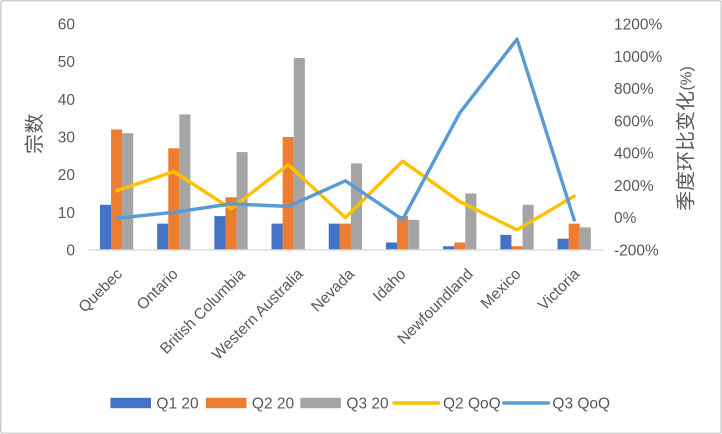  Describe the element at coordinates (177, 404) in the screenshot. I see `svg-text: Q1 20` at that location.